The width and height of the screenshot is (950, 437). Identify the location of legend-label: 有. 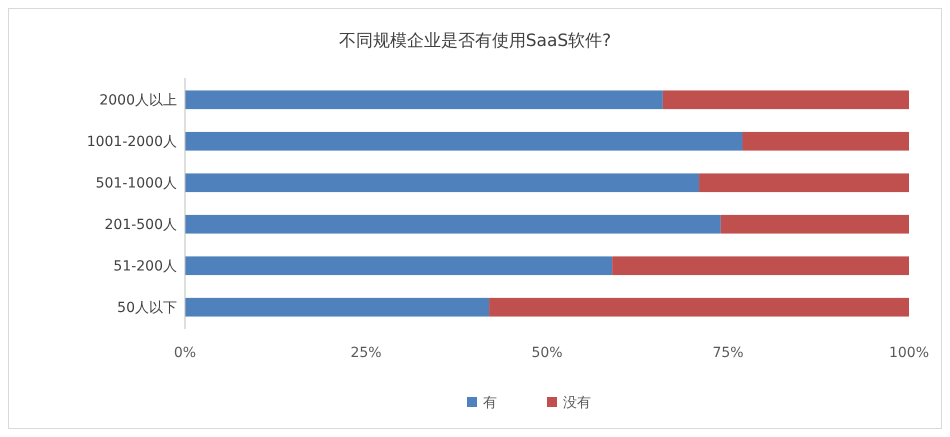
(490, 403).